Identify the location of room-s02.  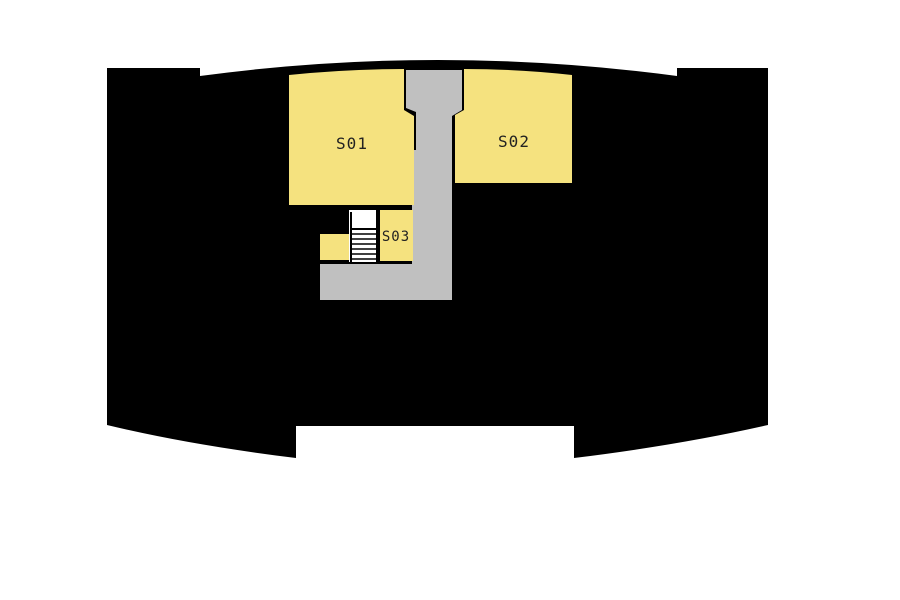
(513, 126).